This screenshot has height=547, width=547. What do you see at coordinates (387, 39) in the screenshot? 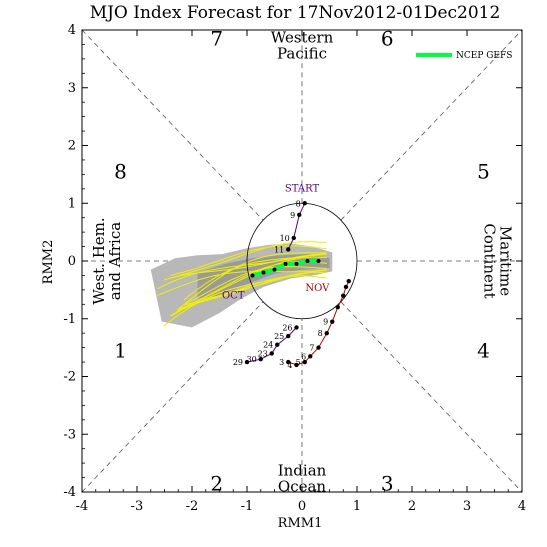
I see `phase-number: 6` at bounding box center [387, 39].